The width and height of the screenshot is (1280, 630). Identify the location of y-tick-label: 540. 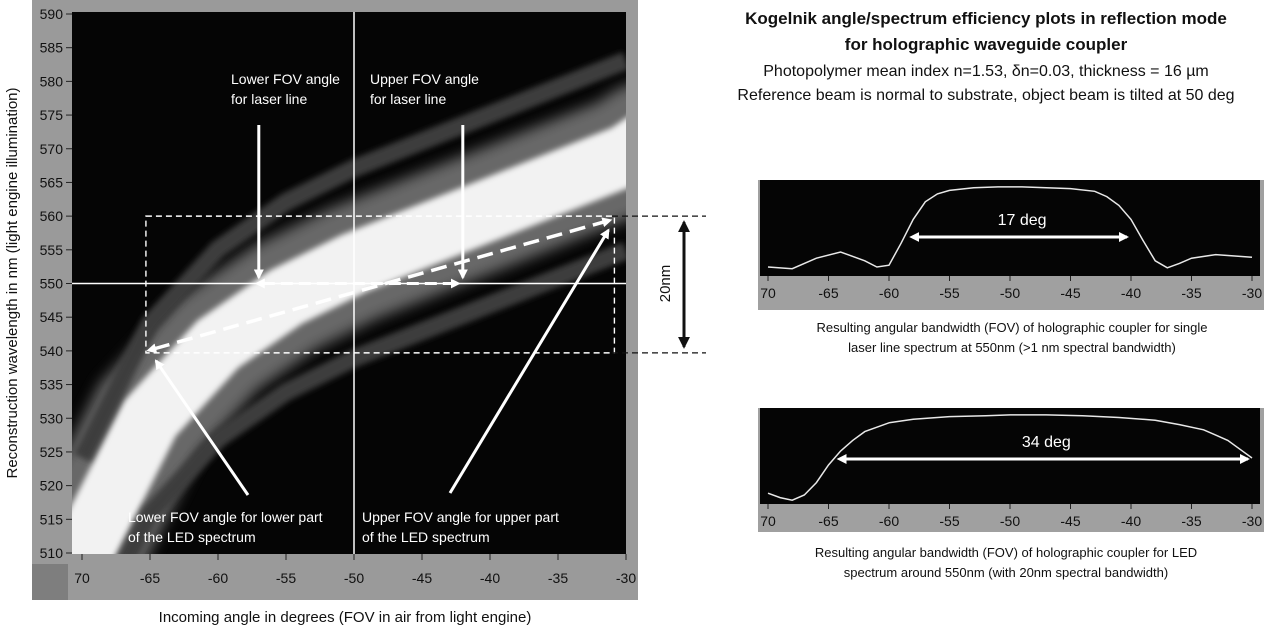
(52, 351).